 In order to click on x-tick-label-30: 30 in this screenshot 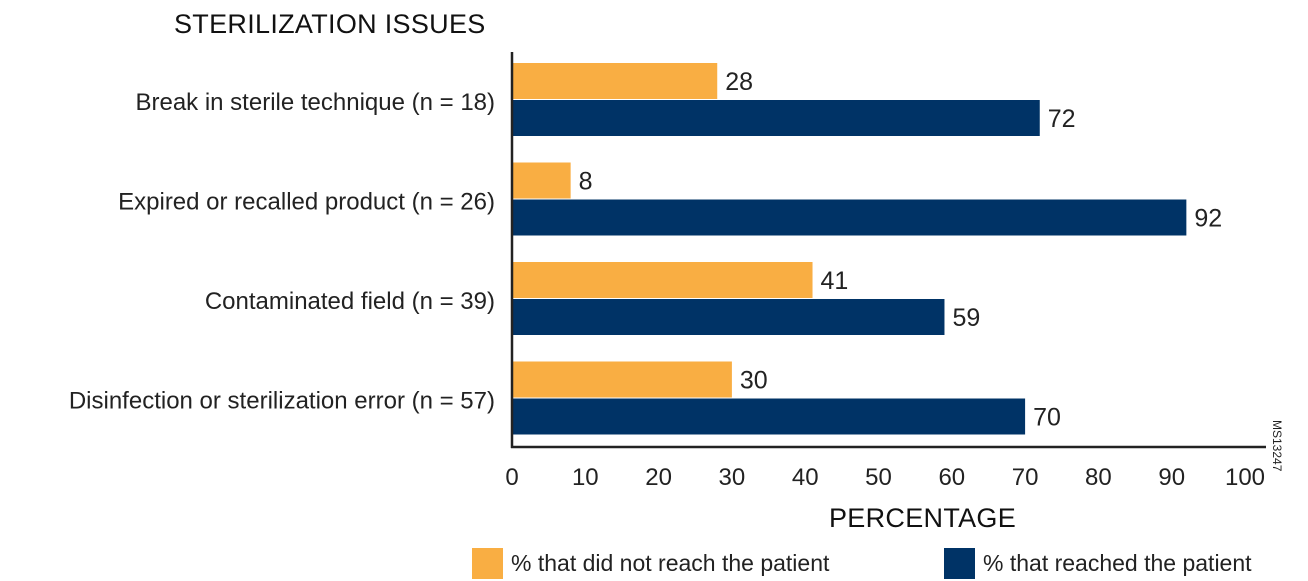, I will do `click(732, 477)`.